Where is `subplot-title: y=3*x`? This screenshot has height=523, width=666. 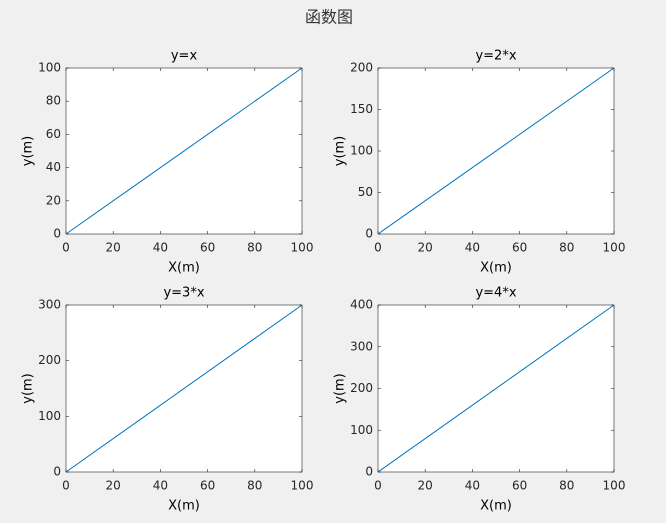 subplot-title: y=3*x is located at coordinates (183, 293).